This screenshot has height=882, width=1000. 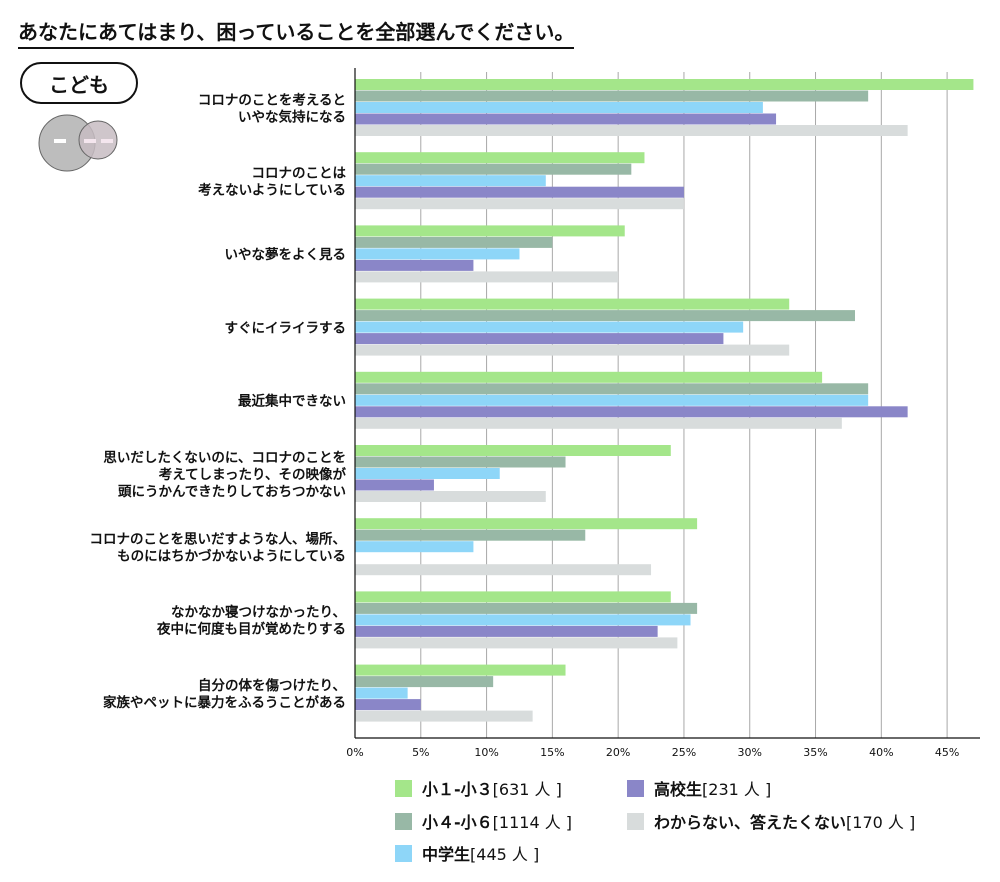 What do you see at coordinates (618, 752) in the screenshot?
I see `x-tick-label: 20%` at bounding box center [618, 752].